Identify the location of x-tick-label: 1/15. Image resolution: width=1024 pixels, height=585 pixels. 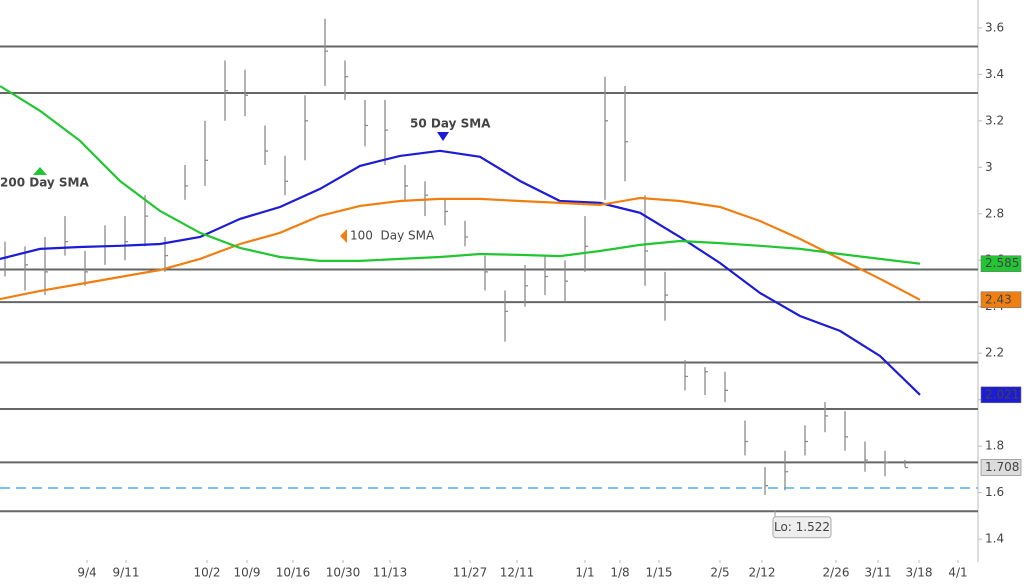
(659, 573).